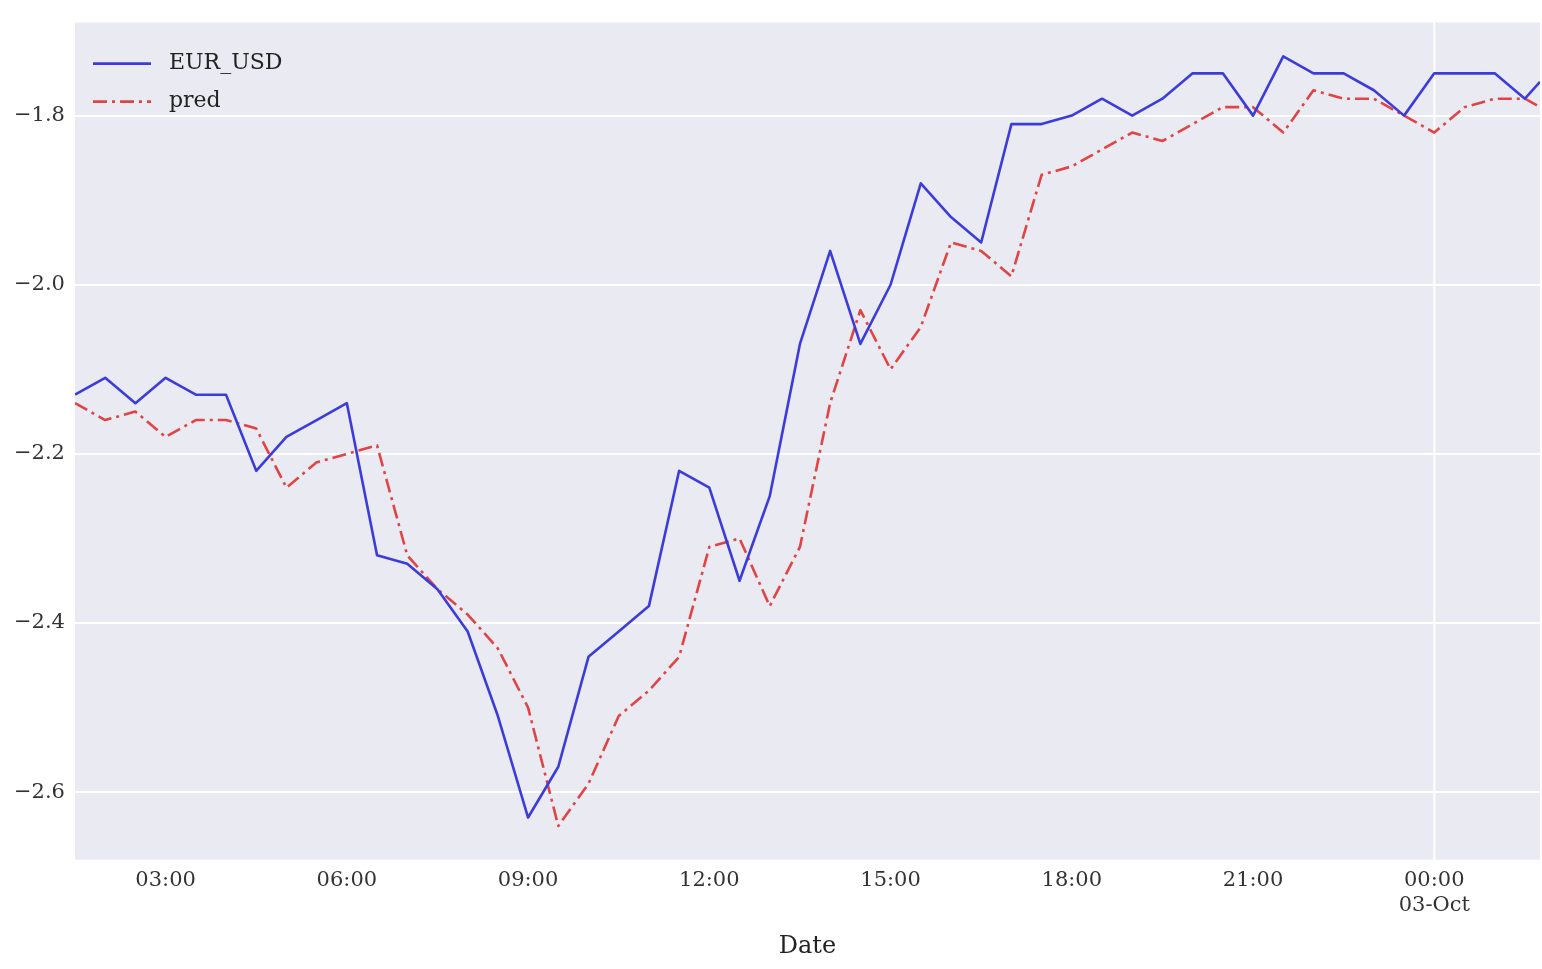 The image size is (1542, 969). Describe the element at coordinates (39, 790) in the screenshot. I see `y-tick-label: −2.6` at that location.